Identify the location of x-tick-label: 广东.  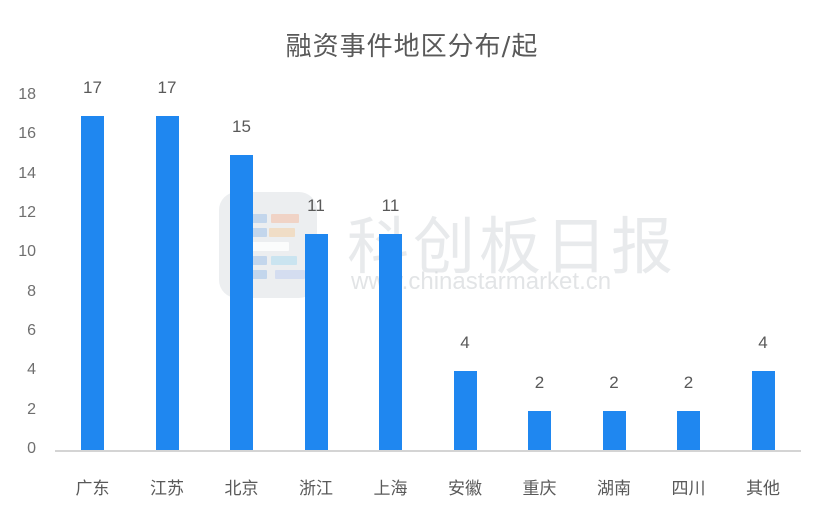
(92, 489).